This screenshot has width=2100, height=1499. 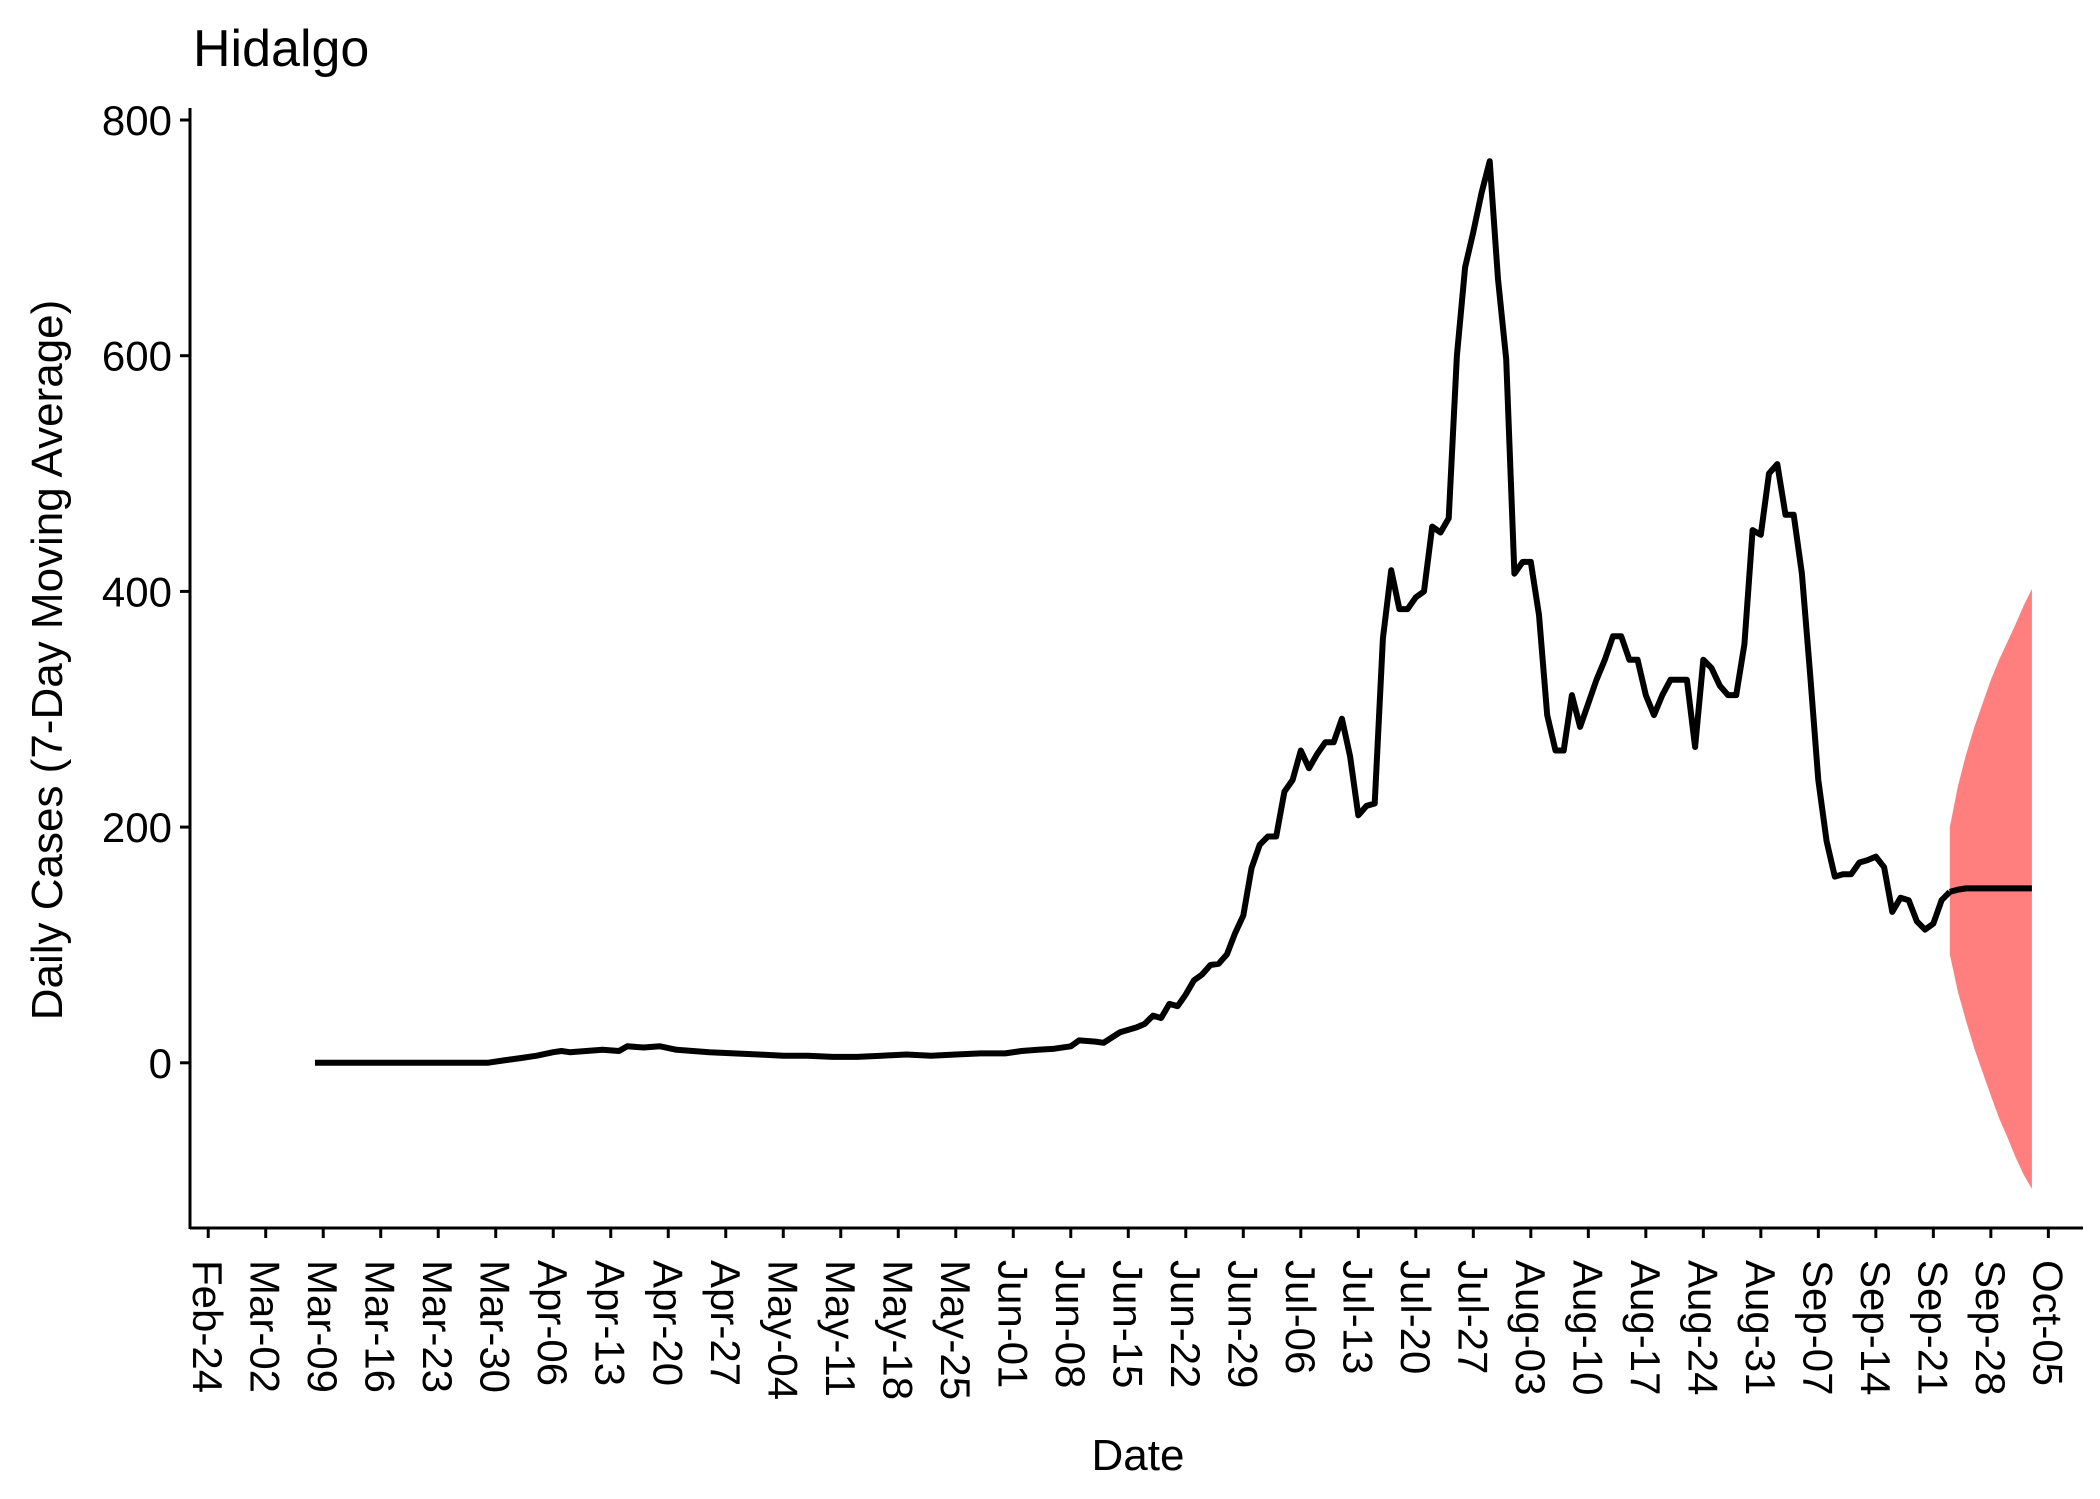 I want to click on x-tick-label: May-25, so click(x=955, y=1330).